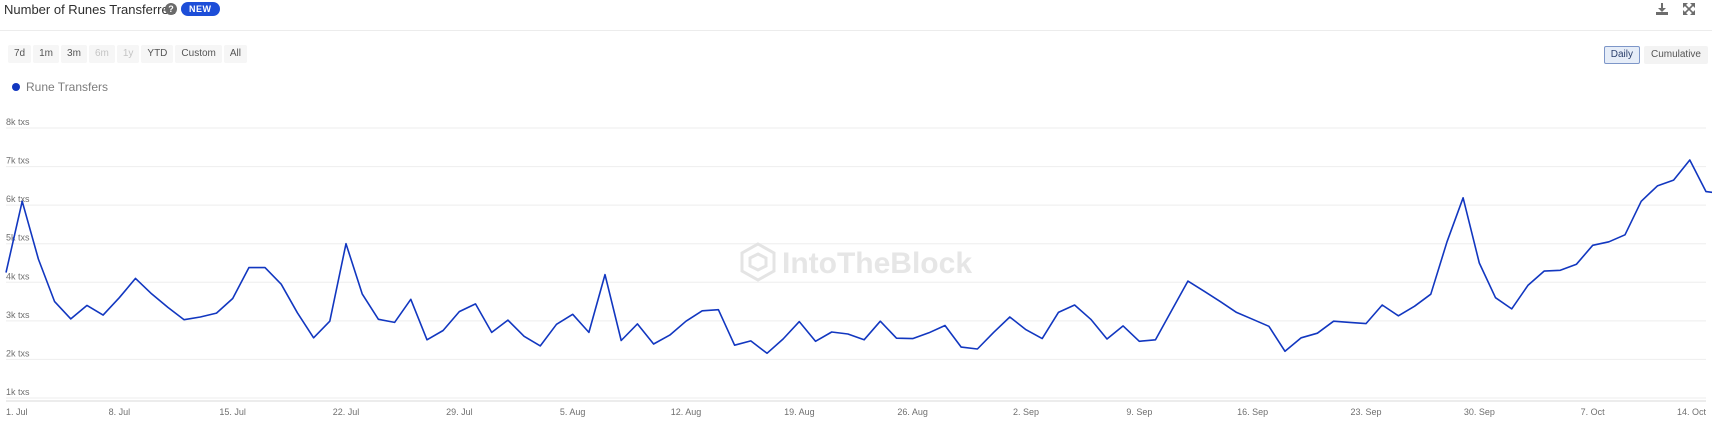  I want to click on x-tick-label: 29. Jul, so click(459, 412).